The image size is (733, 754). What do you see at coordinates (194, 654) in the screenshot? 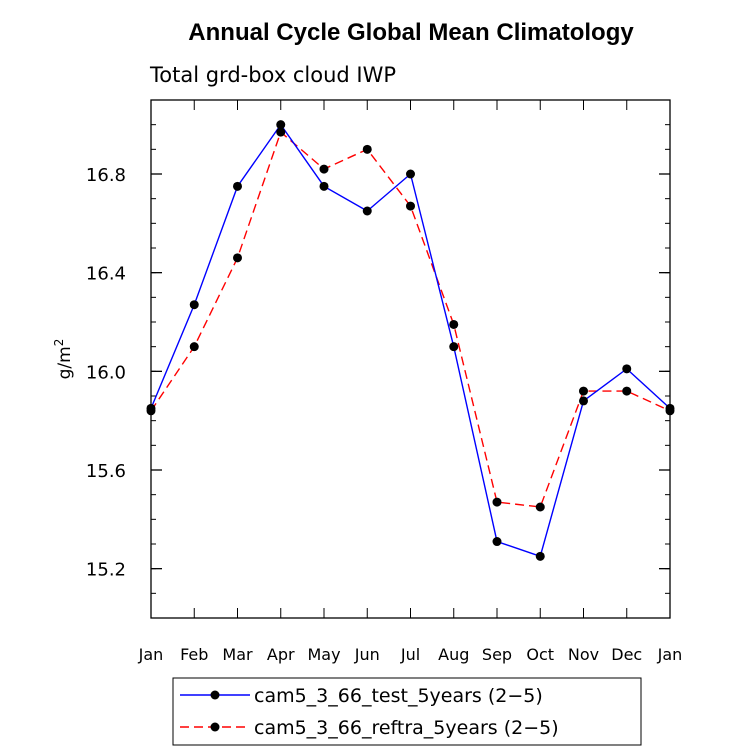
I see `x-tick-label: Feb` at bounding box center [194, 654].